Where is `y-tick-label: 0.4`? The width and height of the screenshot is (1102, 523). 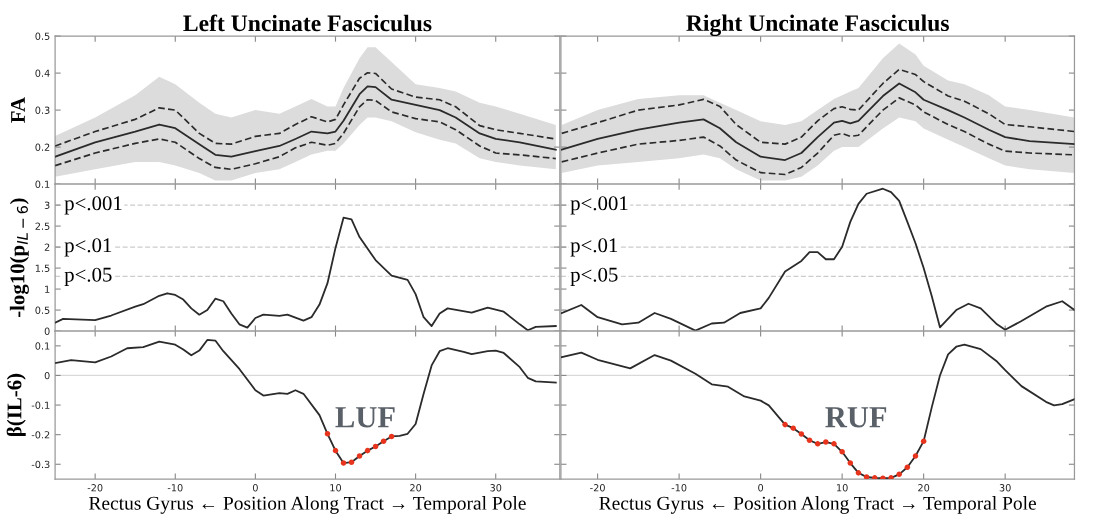
y-tick-label: 0.4 is located at coordinates (42, 73).